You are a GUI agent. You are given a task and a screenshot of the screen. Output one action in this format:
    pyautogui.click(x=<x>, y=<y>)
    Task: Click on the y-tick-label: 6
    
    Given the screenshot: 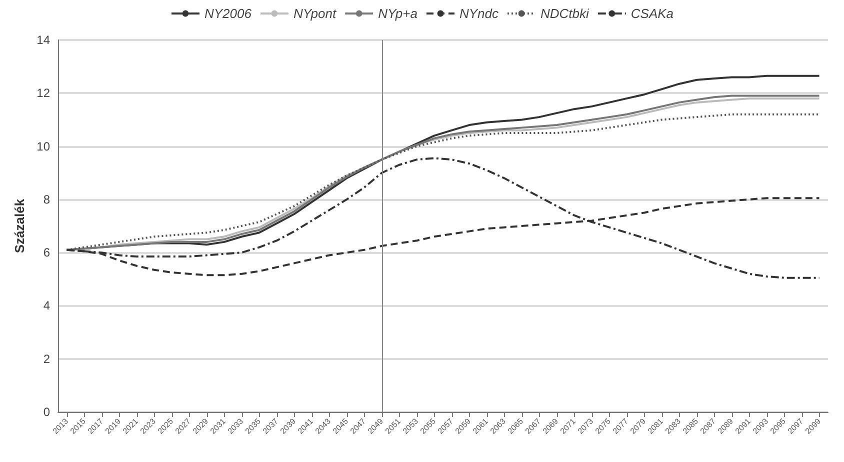 What is the action you would take?
    pyautogui.click(x=46, y=253)
    